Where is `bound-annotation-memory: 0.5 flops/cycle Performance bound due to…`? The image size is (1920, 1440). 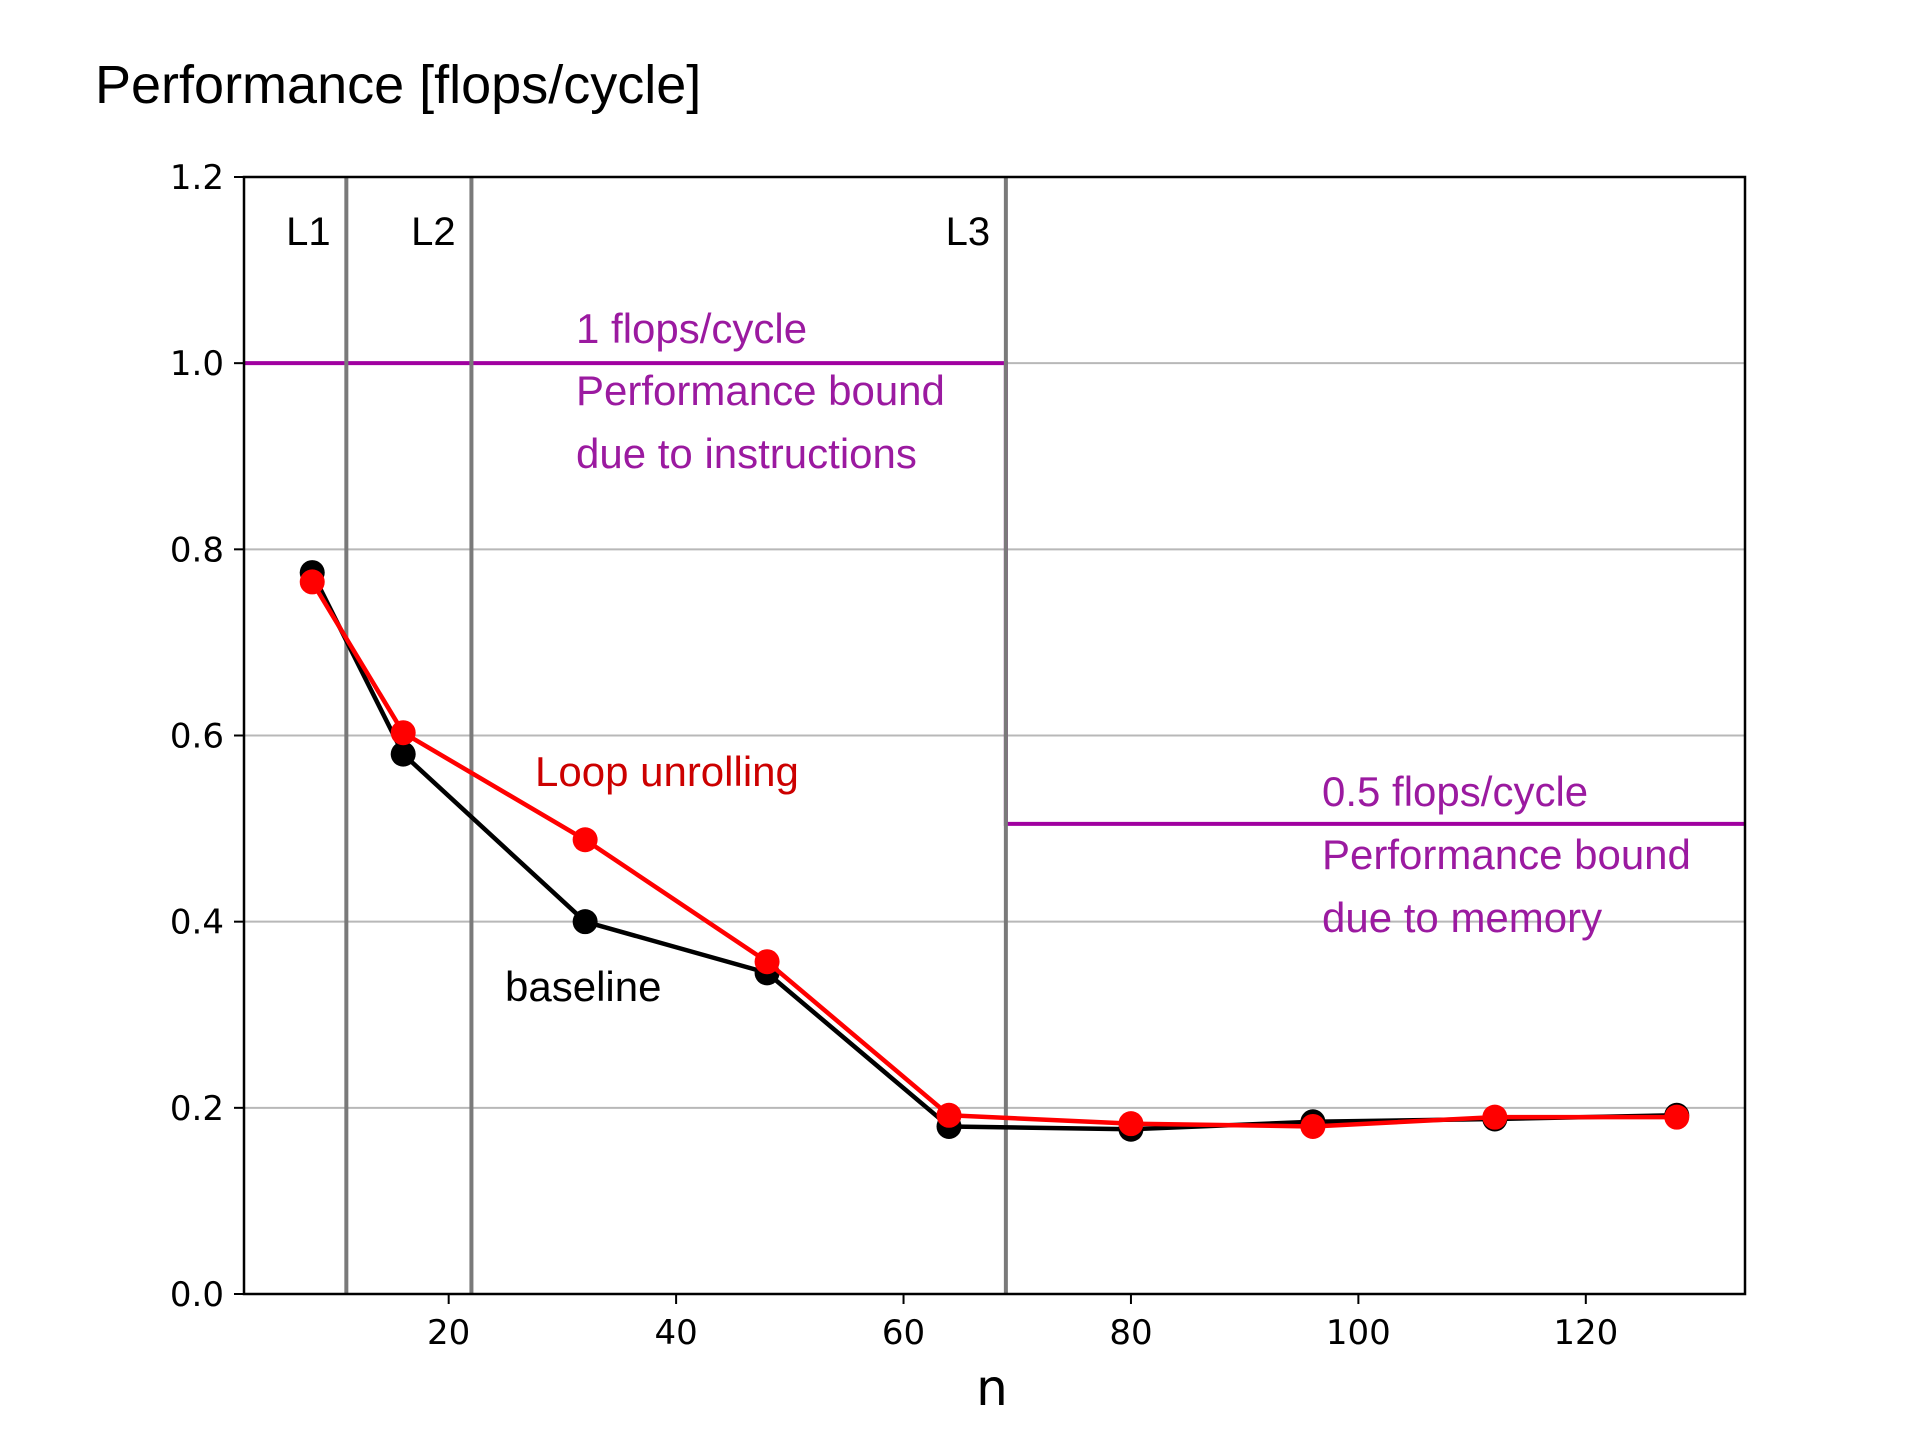 bound-annotation-memory: 0.5 flops/cycle Performance bound due to… is located at coordinates (1506, 854).